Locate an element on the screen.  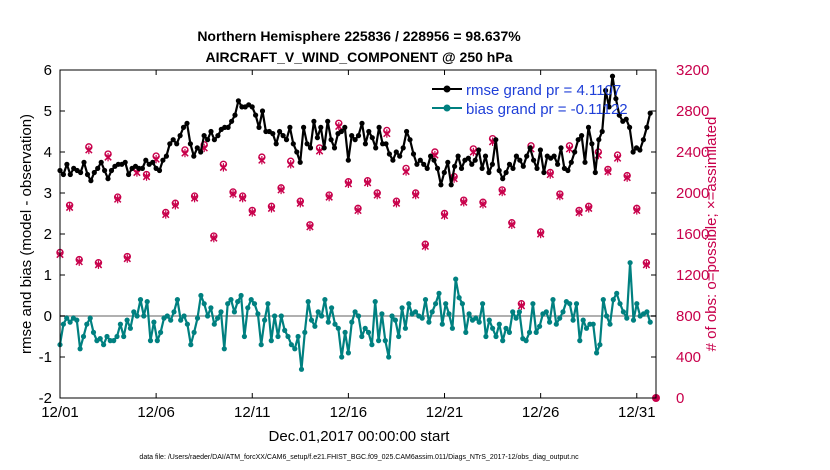
x-tick-label: 12/26 is located at coordinates (541, 412).